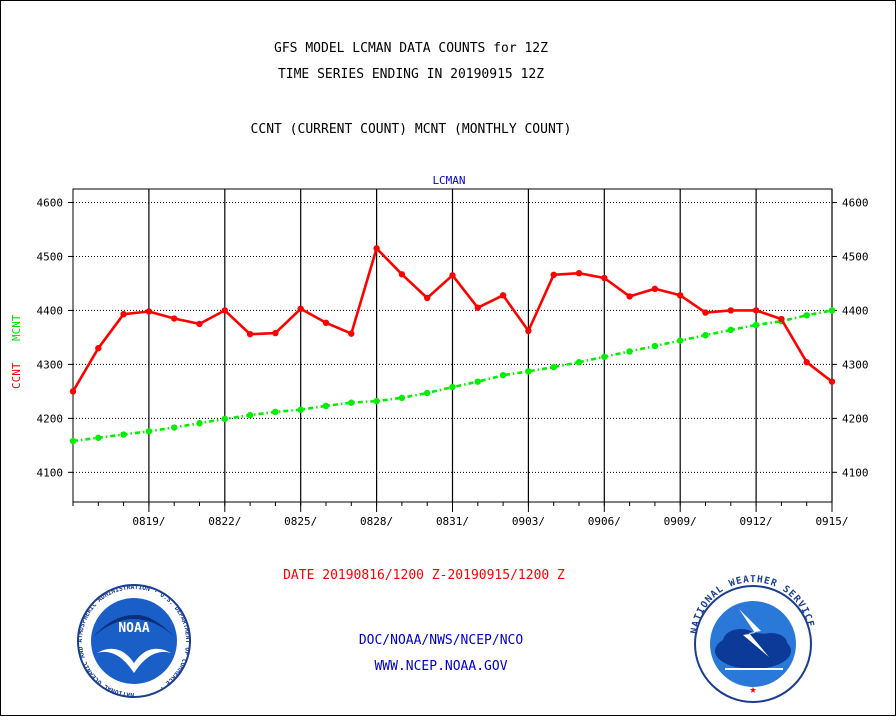  I want to click on y-tick-label: 4400, so click(50, 310).